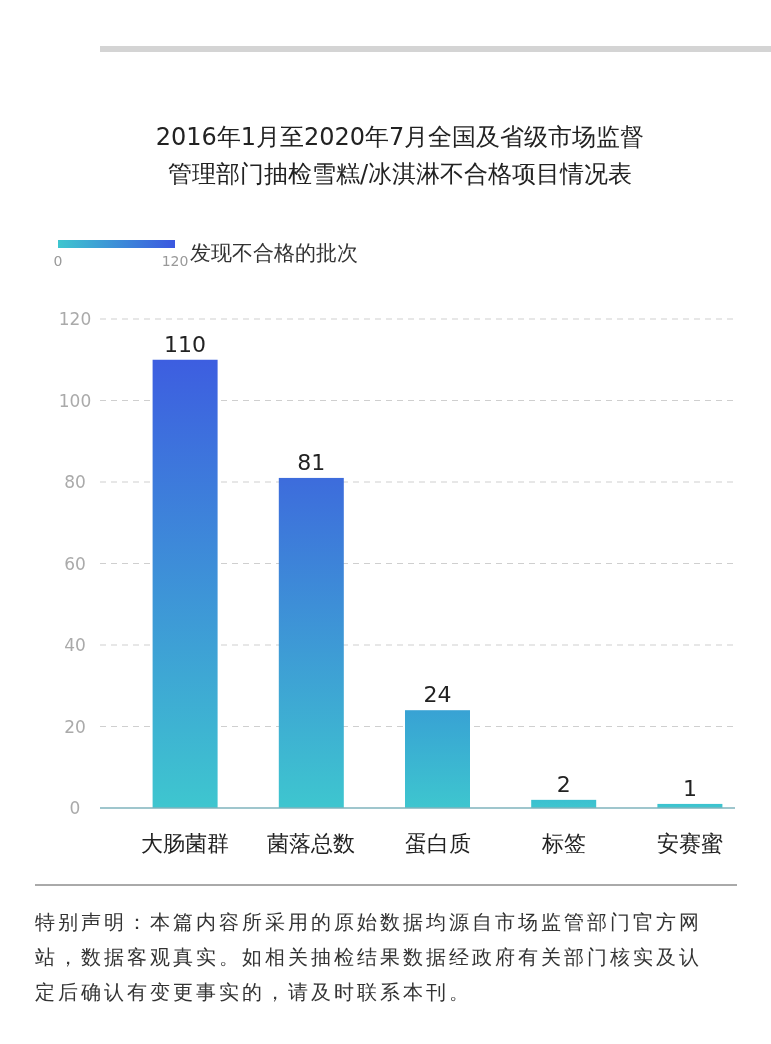  I want to click on color-bar-title: 发现不合格的批次, so click(274, 253).